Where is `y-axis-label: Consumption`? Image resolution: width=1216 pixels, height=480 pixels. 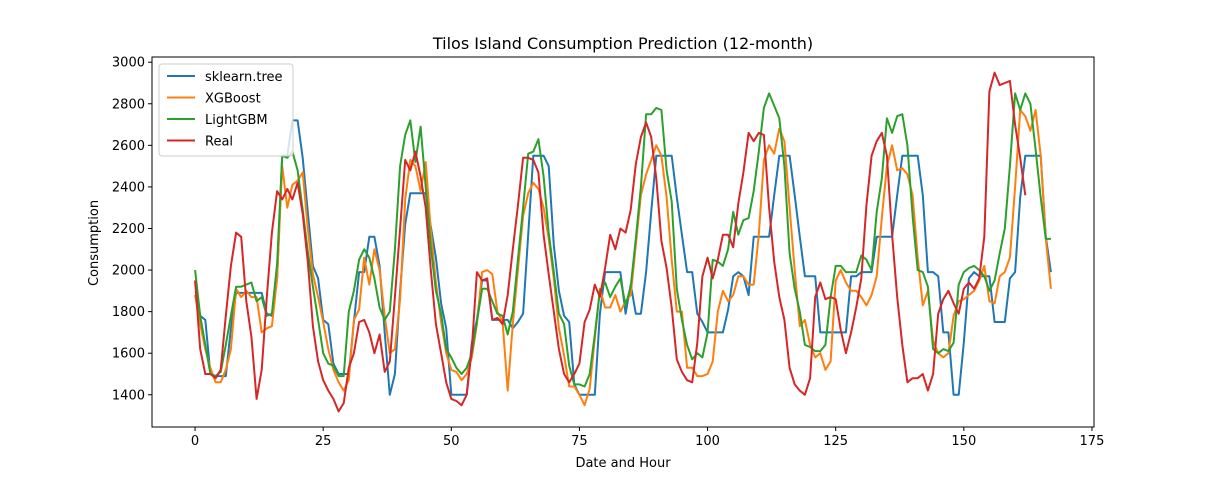 y-axis-label: Consumption is located at coordinates (94, 243).